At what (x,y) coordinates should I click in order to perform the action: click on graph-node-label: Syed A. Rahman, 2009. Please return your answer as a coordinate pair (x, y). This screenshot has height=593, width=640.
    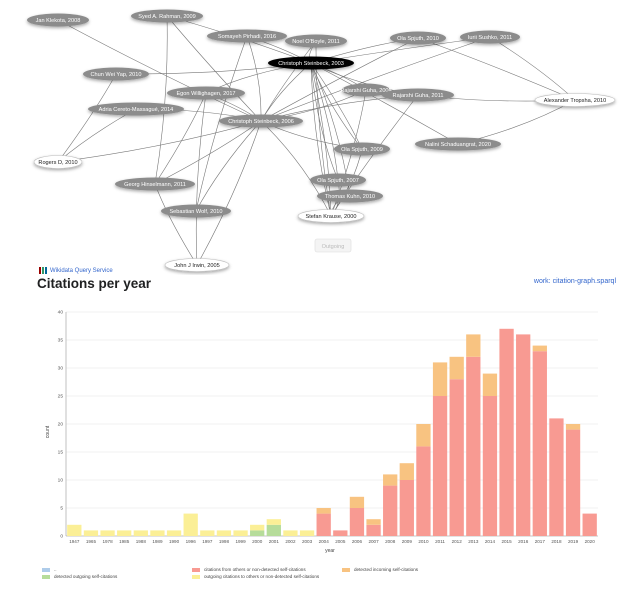
    Looking at the image, I should click on (167, 17).